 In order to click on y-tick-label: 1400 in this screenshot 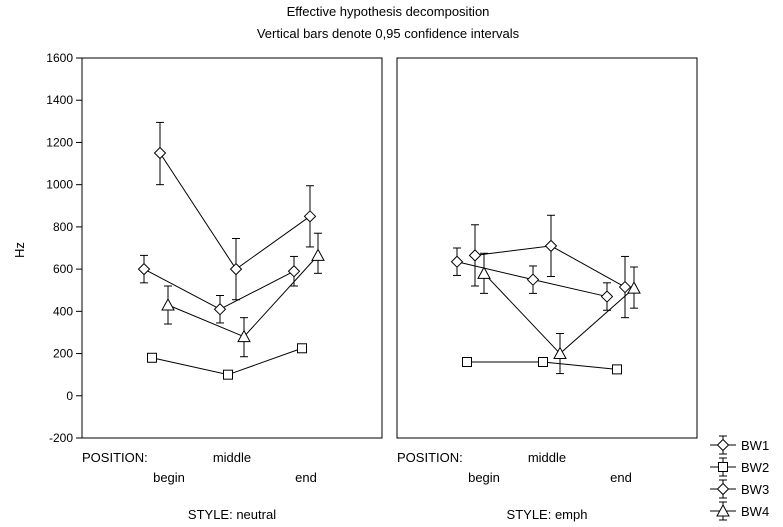, I will do `click(59, 100)`.